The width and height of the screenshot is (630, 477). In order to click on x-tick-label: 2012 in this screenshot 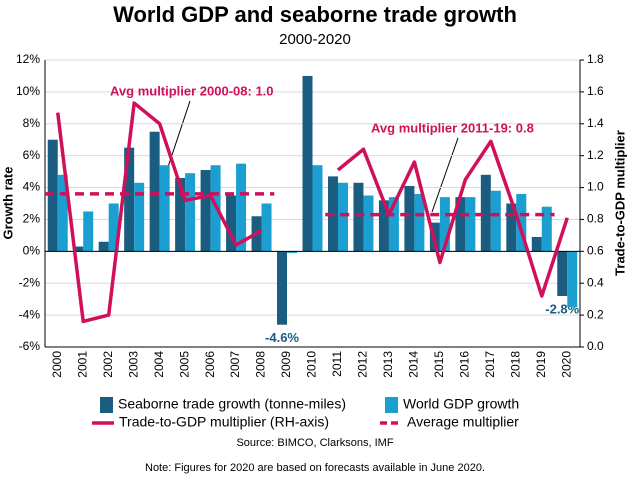, I will do `click(363, 364)`.